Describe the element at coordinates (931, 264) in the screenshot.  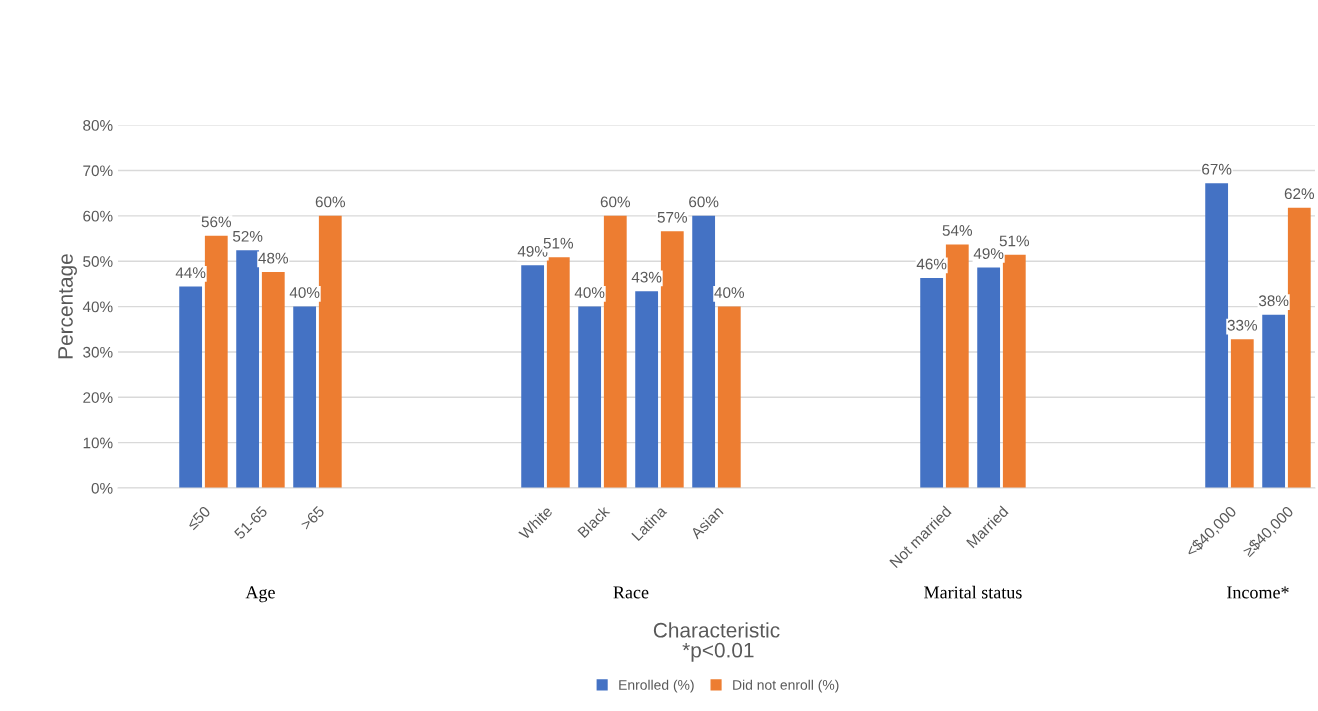
I see `data-label: 46%` at that location.